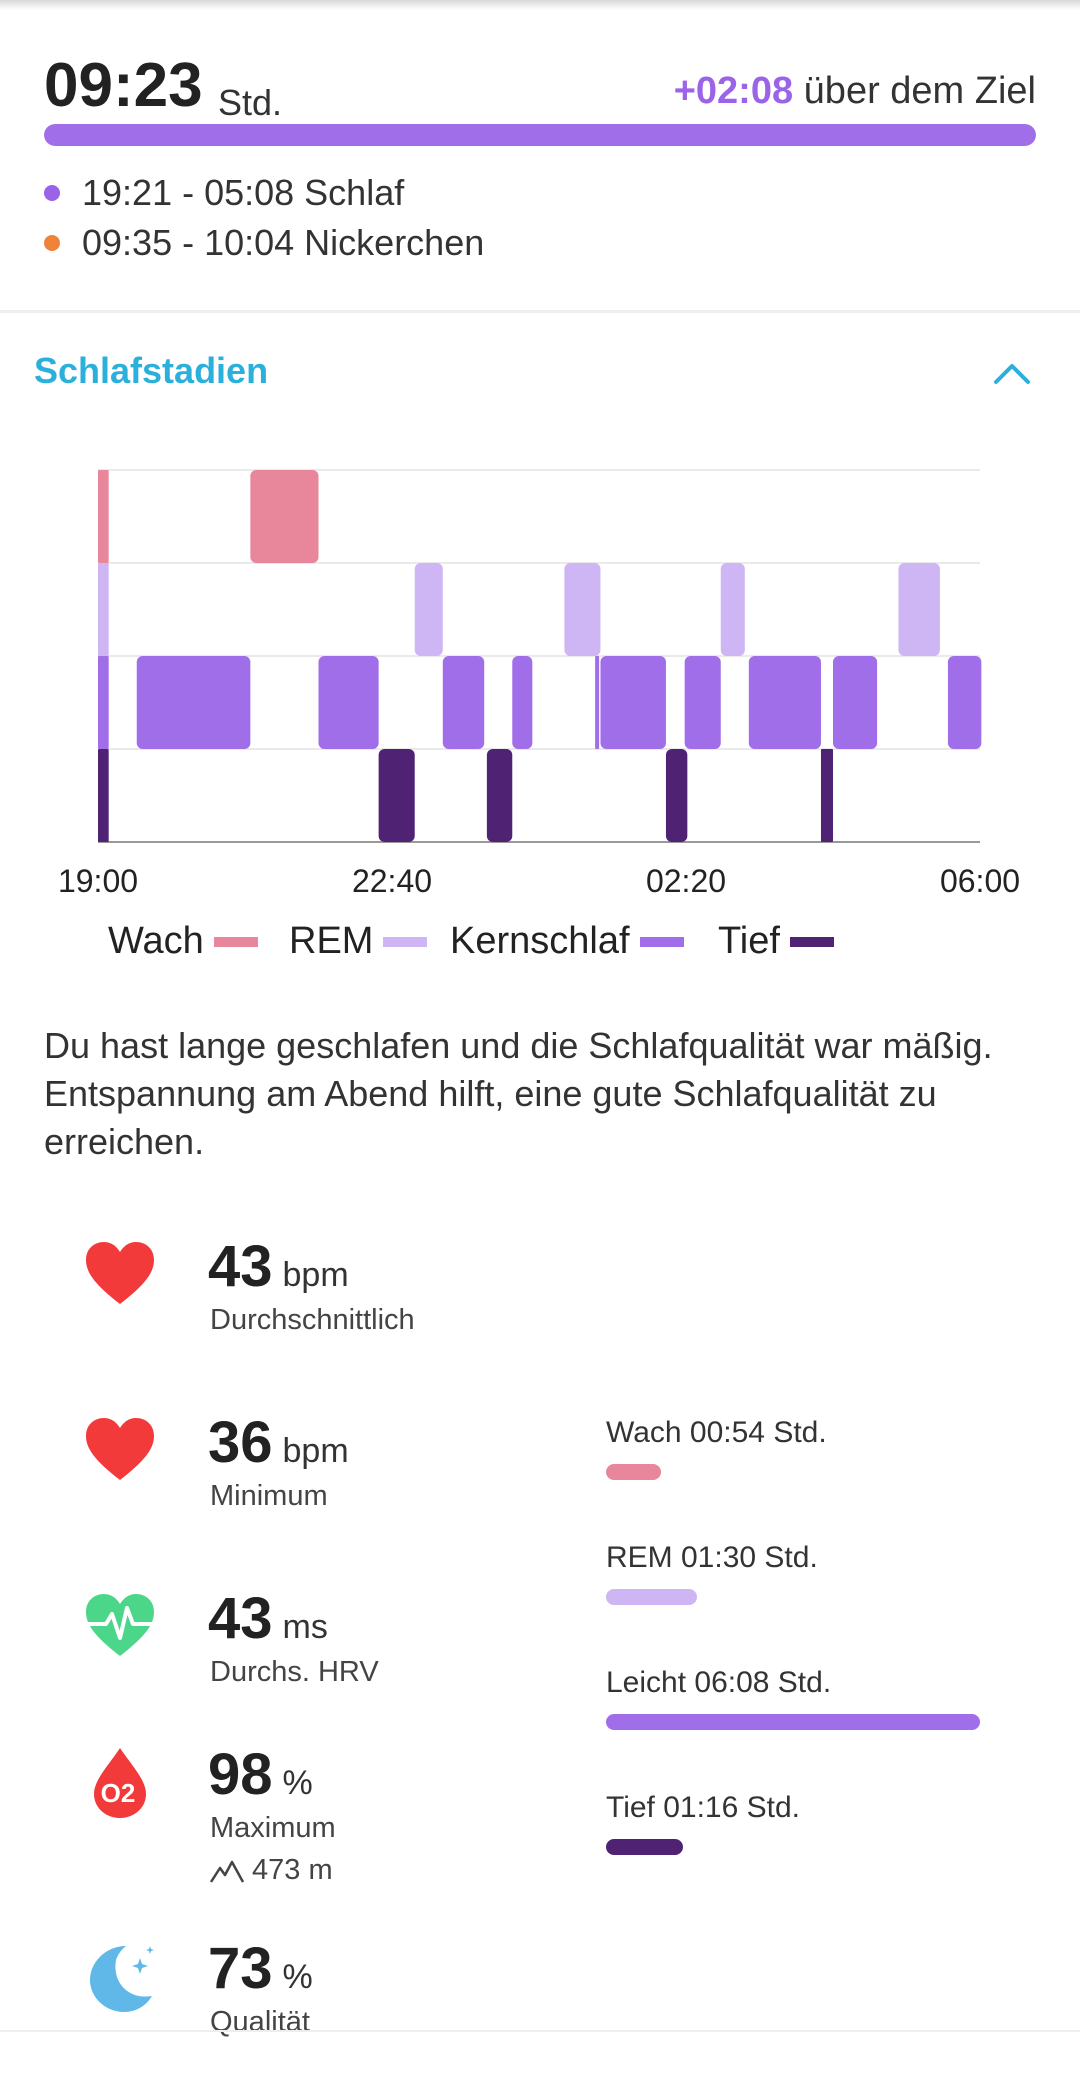  I want to click on legend-label: Kernschlaf, so click(540, 941).